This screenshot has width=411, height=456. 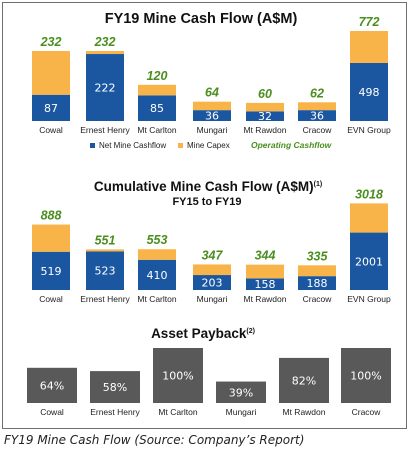 I want to click on chart1-bar-capex-cracow, so click(x=317, y=106).